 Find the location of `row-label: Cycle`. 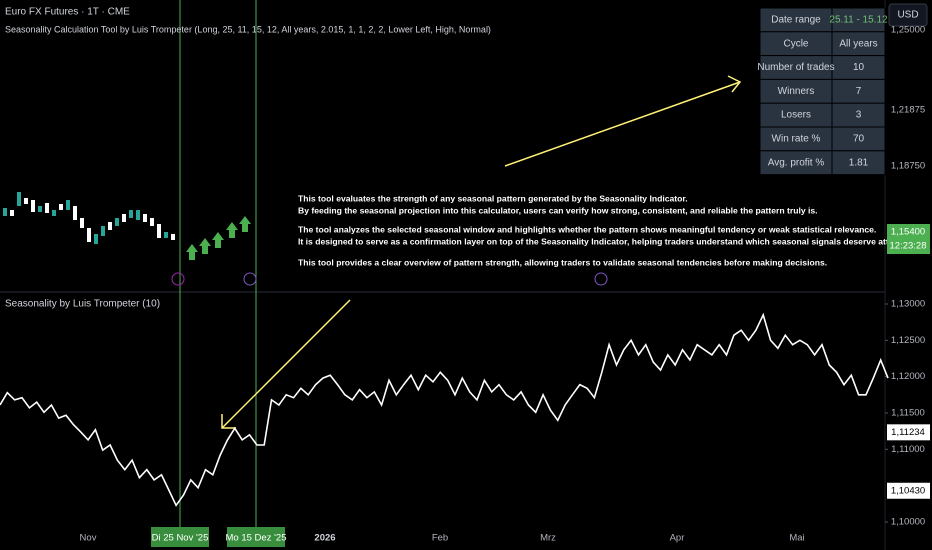

row-label: Cycle is located at coordinates (795, 43).